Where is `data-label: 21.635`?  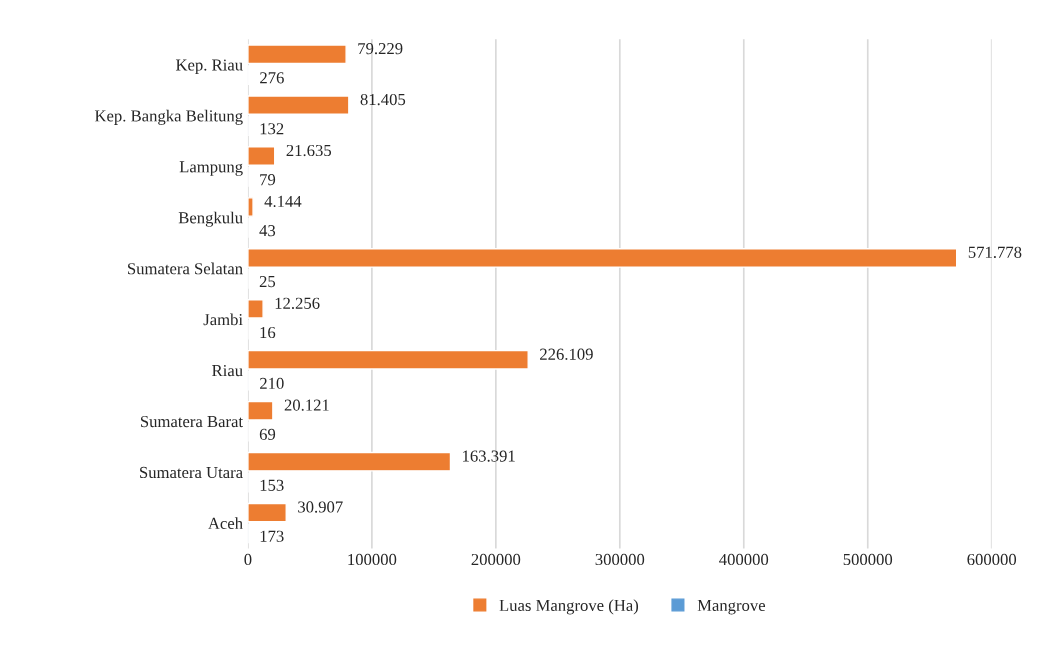
data-label: 21.635 is located at coordinates (309, 150).